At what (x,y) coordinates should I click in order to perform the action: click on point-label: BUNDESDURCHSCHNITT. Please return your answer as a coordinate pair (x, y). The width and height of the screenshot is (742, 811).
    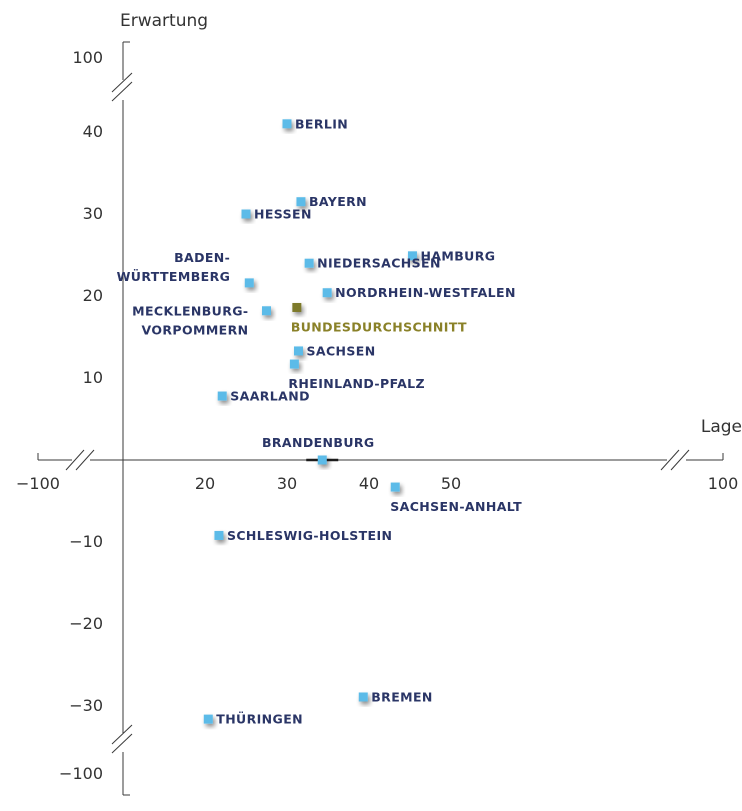
    Looking at the image, I should click on (379, 326).